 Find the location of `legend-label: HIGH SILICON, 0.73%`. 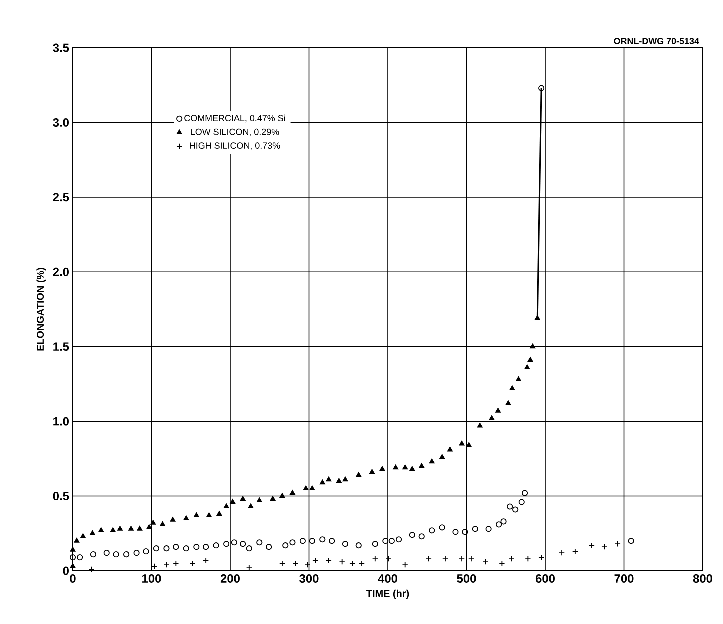

legend-label: HIGH SILICON, 0.73% is located at coordinates (235, 146).